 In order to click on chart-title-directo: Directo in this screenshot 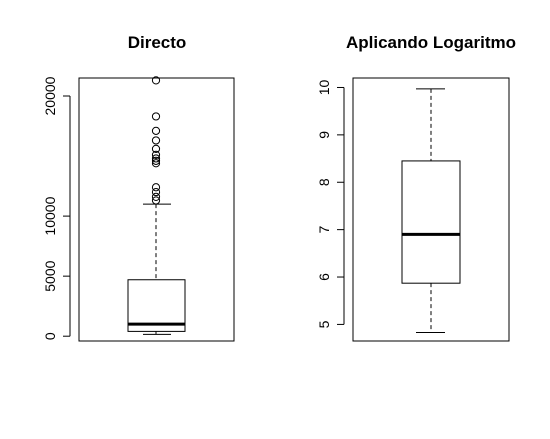, I will do `click(157, 42)`.